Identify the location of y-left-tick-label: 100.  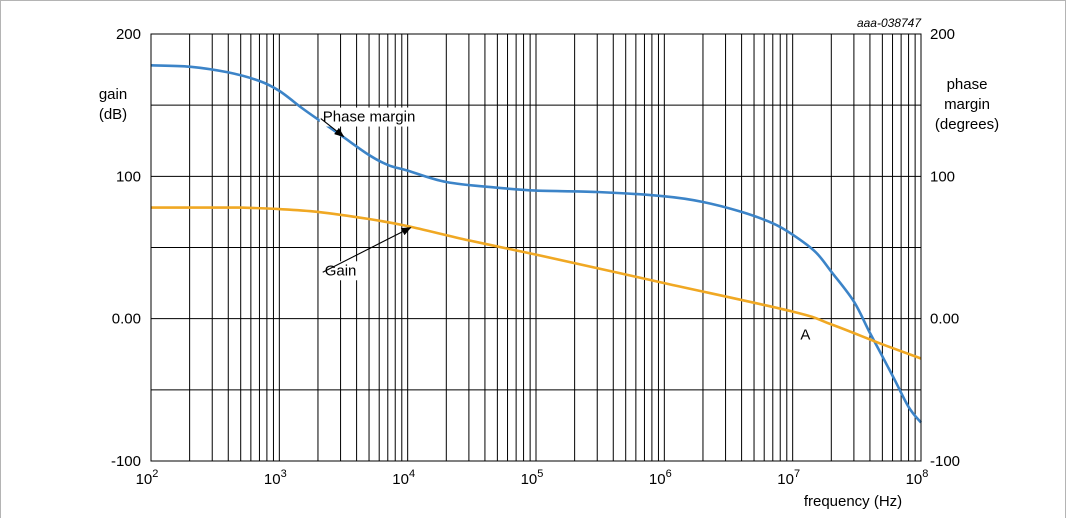
(128, 176).